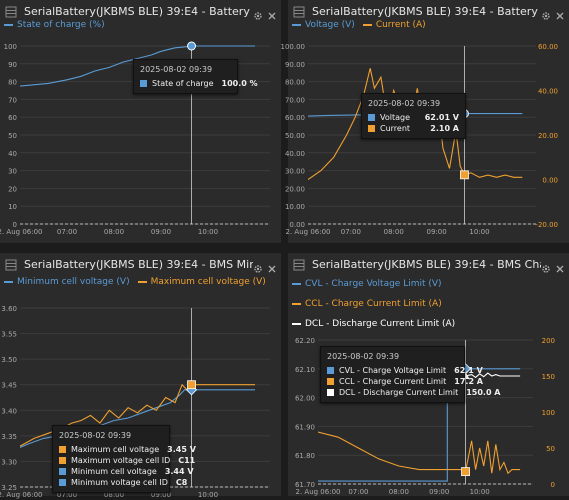 The height and width of the screenshot is (500, 569). Describe the element at coordinates (393, 370) in the screenshot. I see `tooltip-label: CVL - Charge Voltage Limit` at that location.